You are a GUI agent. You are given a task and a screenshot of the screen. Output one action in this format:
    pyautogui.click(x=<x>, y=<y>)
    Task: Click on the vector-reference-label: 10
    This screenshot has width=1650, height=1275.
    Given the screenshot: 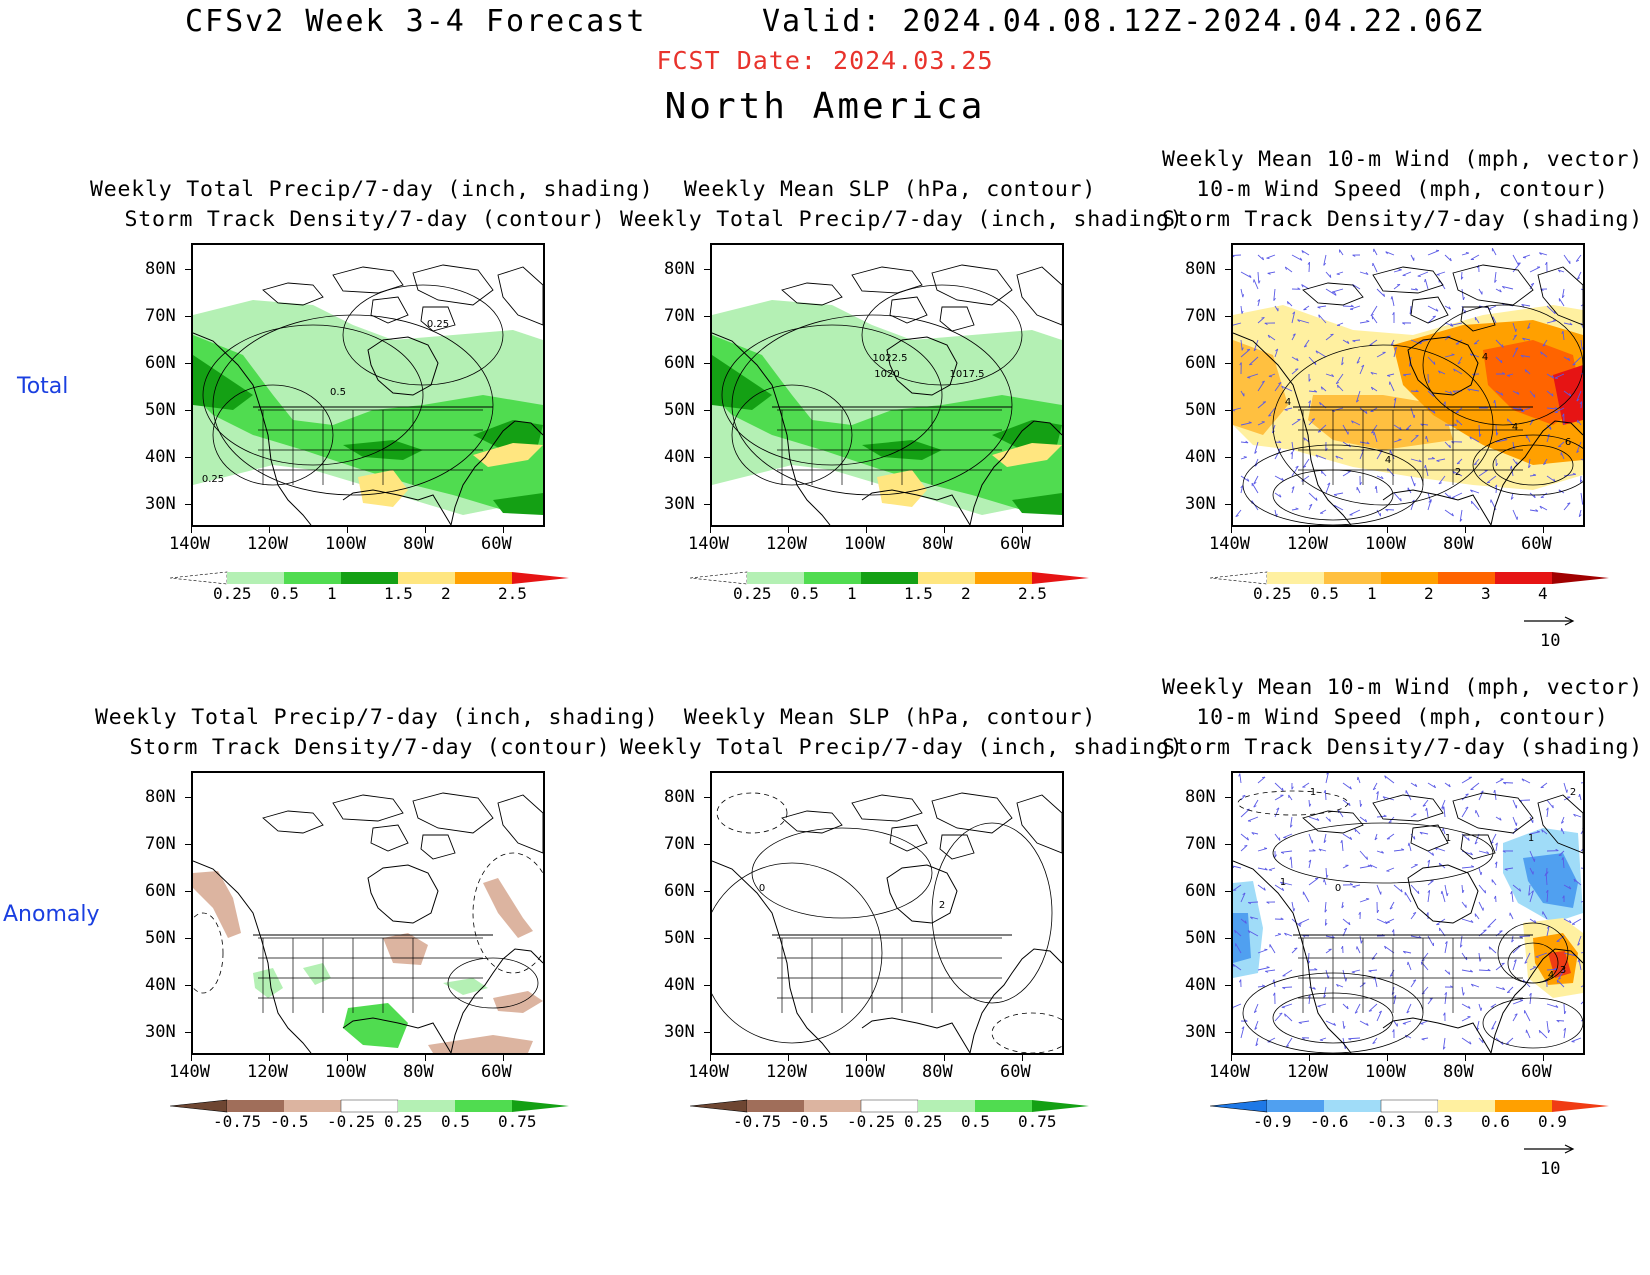 What is the action you would take?
    pyautogui.click(x=1550, y=641)
    